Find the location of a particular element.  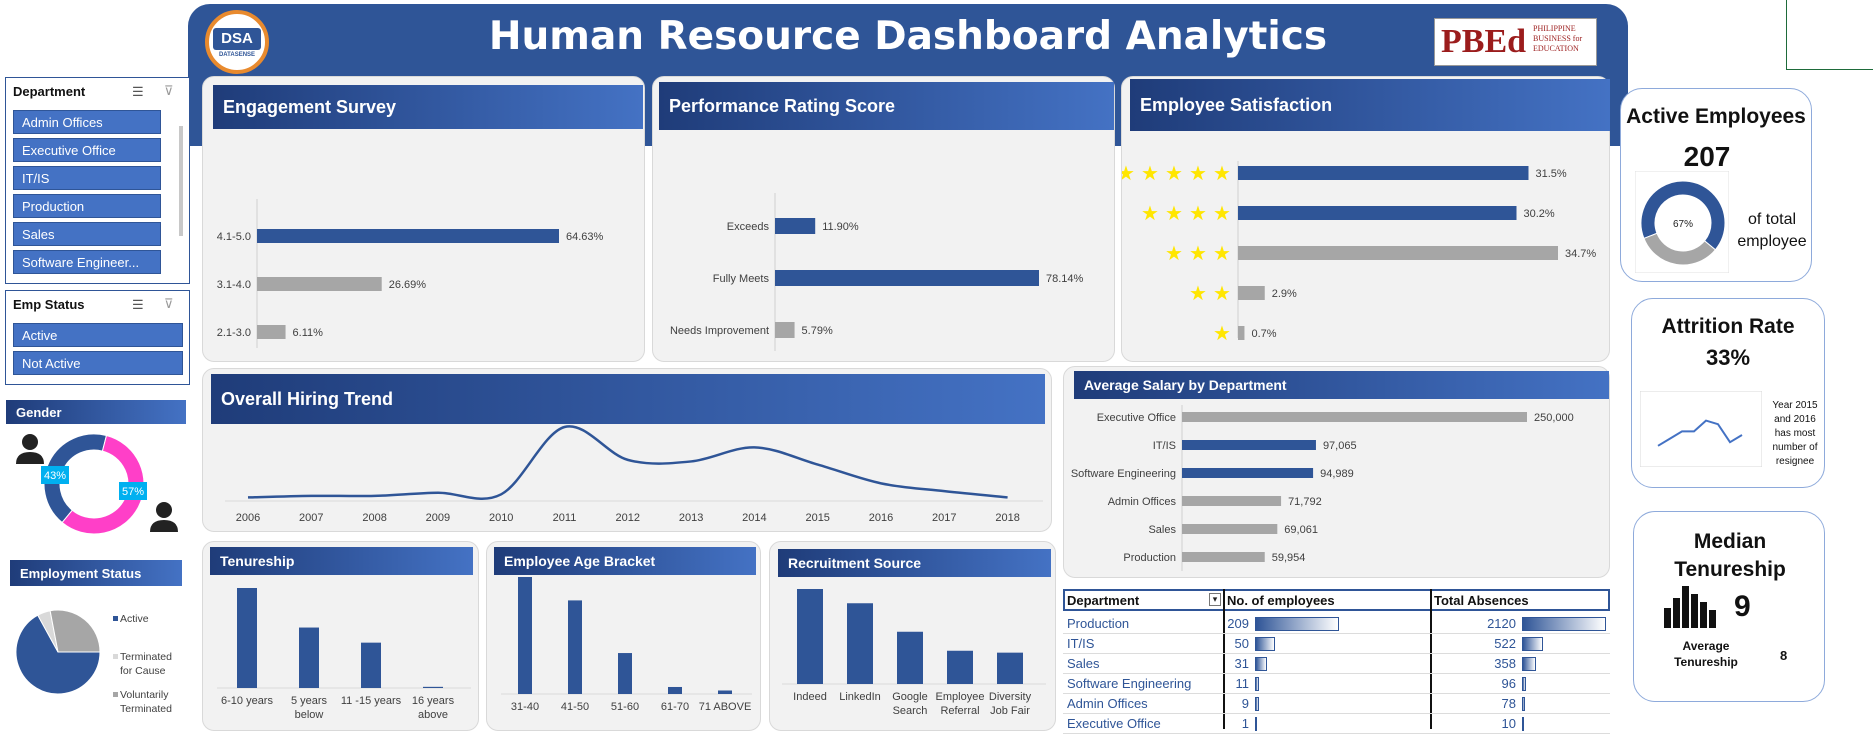

legend-swatch is located at coordinates (115, 656).